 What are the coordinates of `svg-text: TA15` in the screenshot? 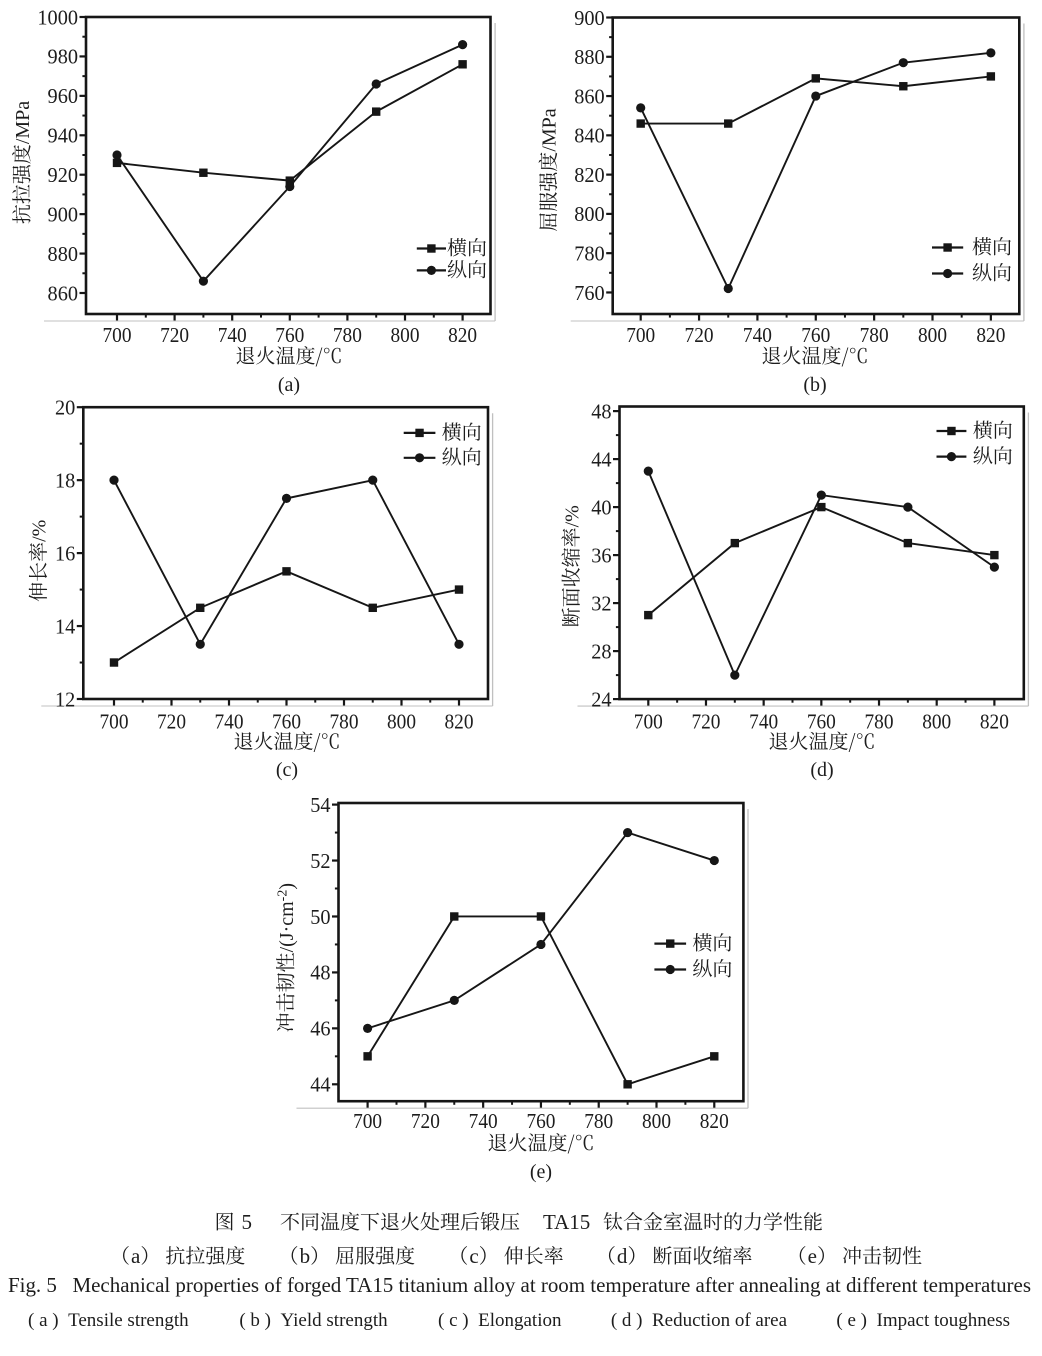 It's located at (566, 1222).